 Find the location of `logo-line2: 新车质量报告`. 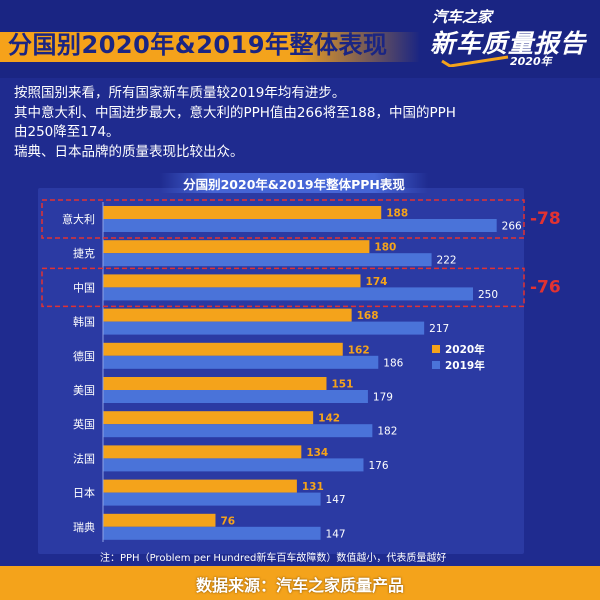

logo-line2: 新车质量报告 is located at coordinates (508, 43).